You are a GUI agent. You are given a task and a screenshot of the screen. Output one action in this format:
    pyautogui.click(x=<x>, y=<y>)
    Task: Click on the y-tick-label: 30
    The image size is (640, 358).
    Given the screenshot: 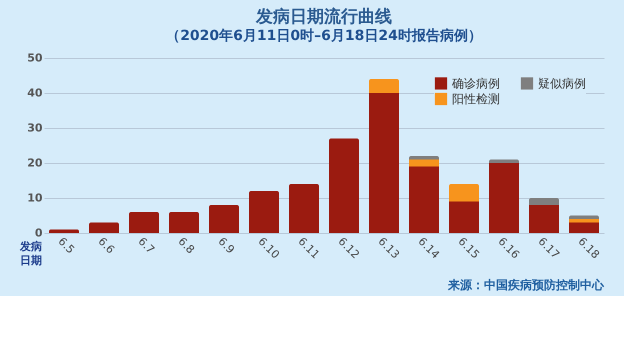 What is the action you would take?
    pyautogui.click(x=35, y=128)
    